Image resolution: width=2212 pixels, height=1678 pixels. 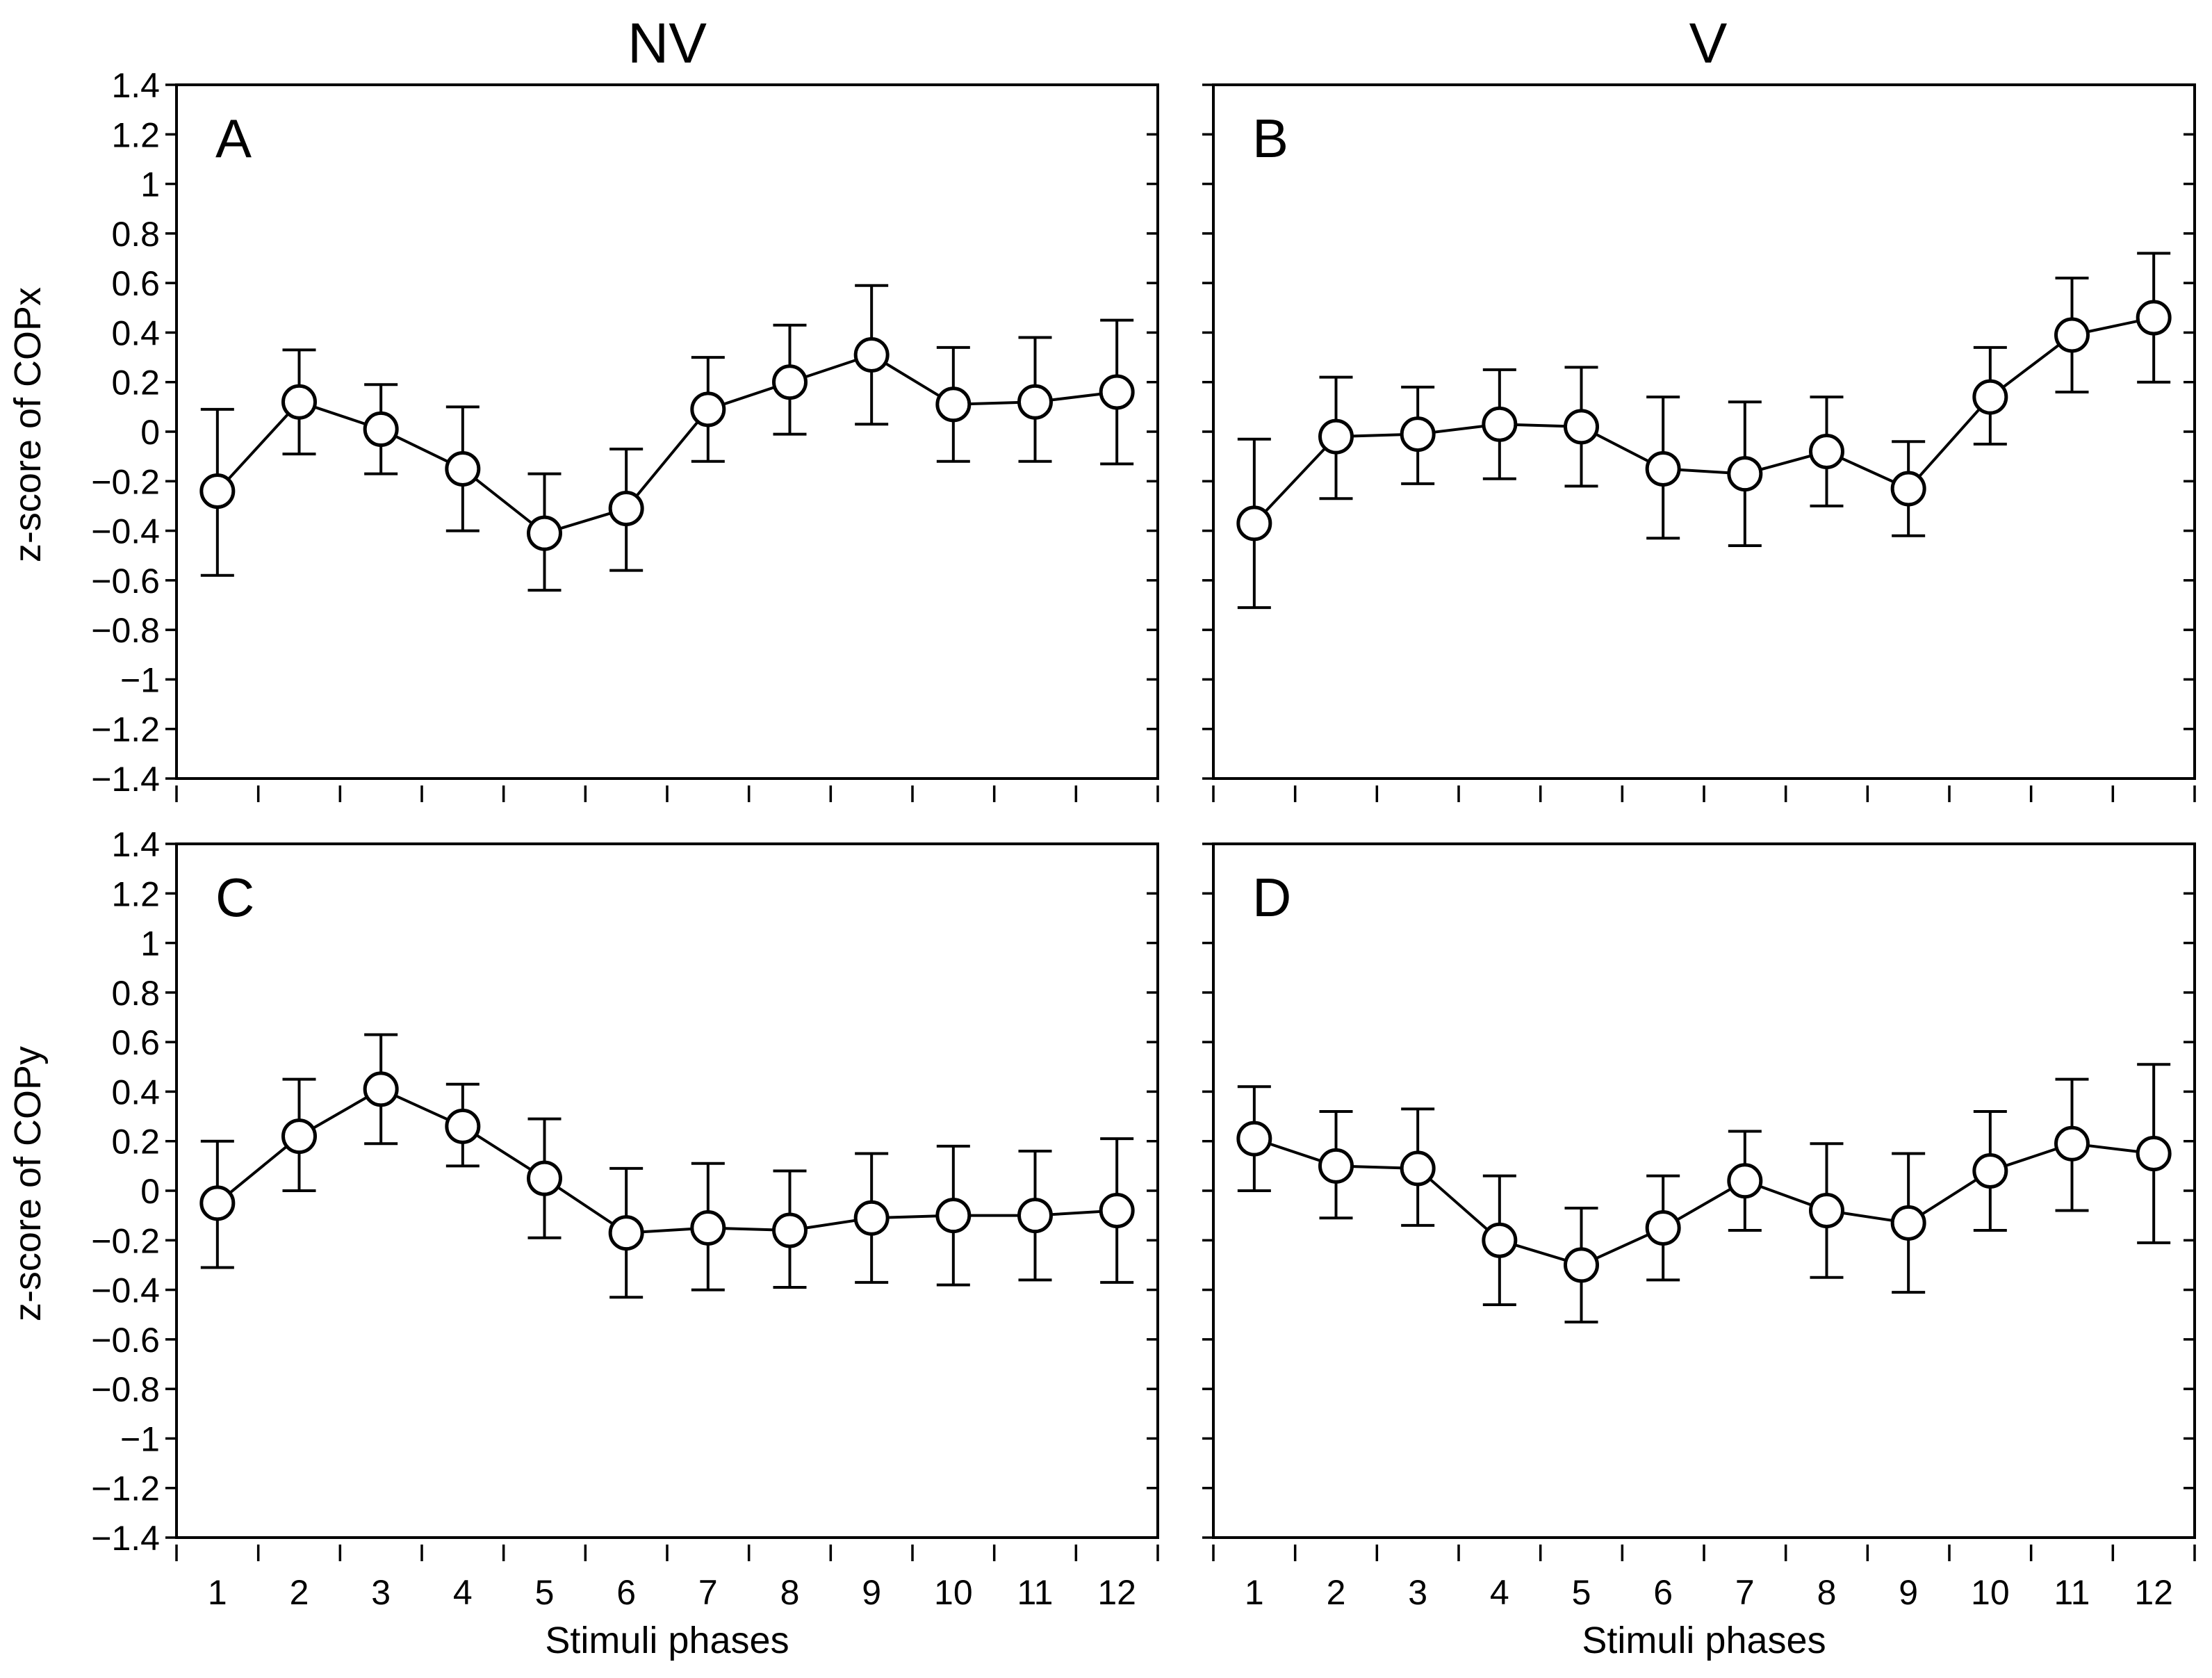 What do you see at coordinates (28, 1183) in the screenshot?
I see `y-axis-title: z-score of COPy` at bounding box center [28, 1183].